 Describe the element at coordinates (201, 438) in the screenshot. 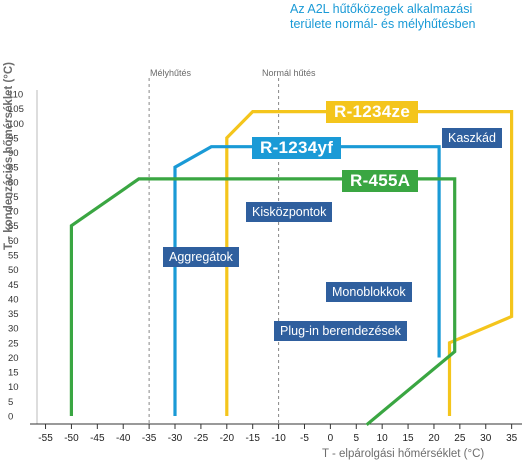

I see `x-tick-label: -25` at that location.